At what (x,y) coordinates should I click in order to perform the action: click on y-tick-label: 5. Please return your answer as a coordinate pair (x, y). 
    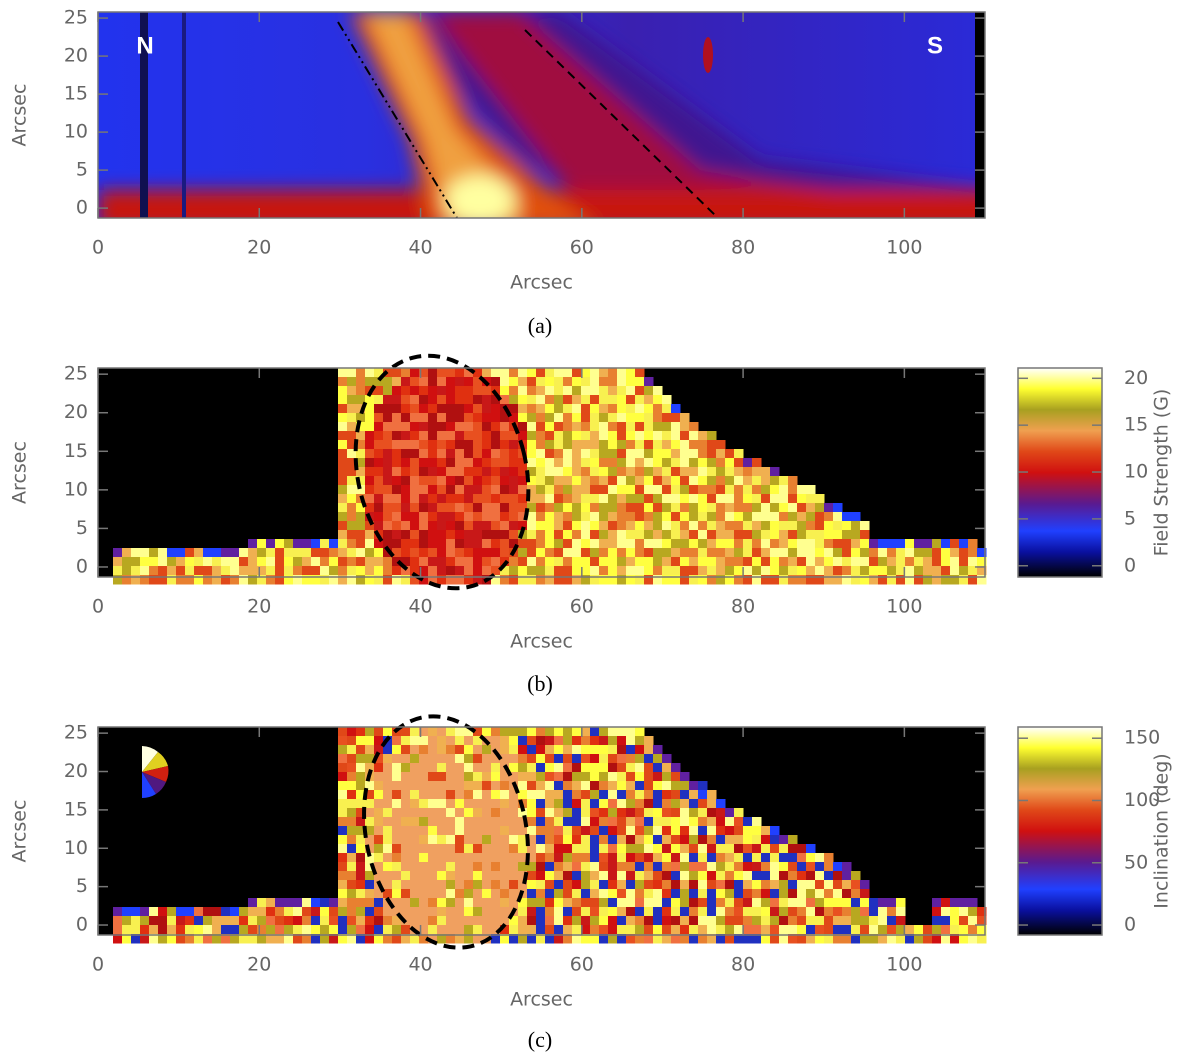
    Looking at the image, I should click on (82, 886).